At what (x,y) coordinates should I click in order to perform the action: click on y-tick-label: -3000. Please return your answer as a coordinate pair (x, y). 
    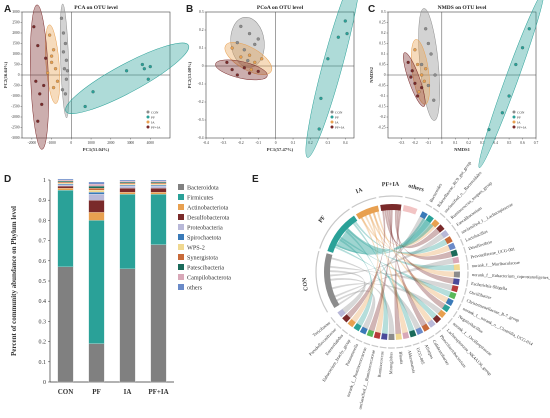
    Looking at the image, I should click on (15, 138).